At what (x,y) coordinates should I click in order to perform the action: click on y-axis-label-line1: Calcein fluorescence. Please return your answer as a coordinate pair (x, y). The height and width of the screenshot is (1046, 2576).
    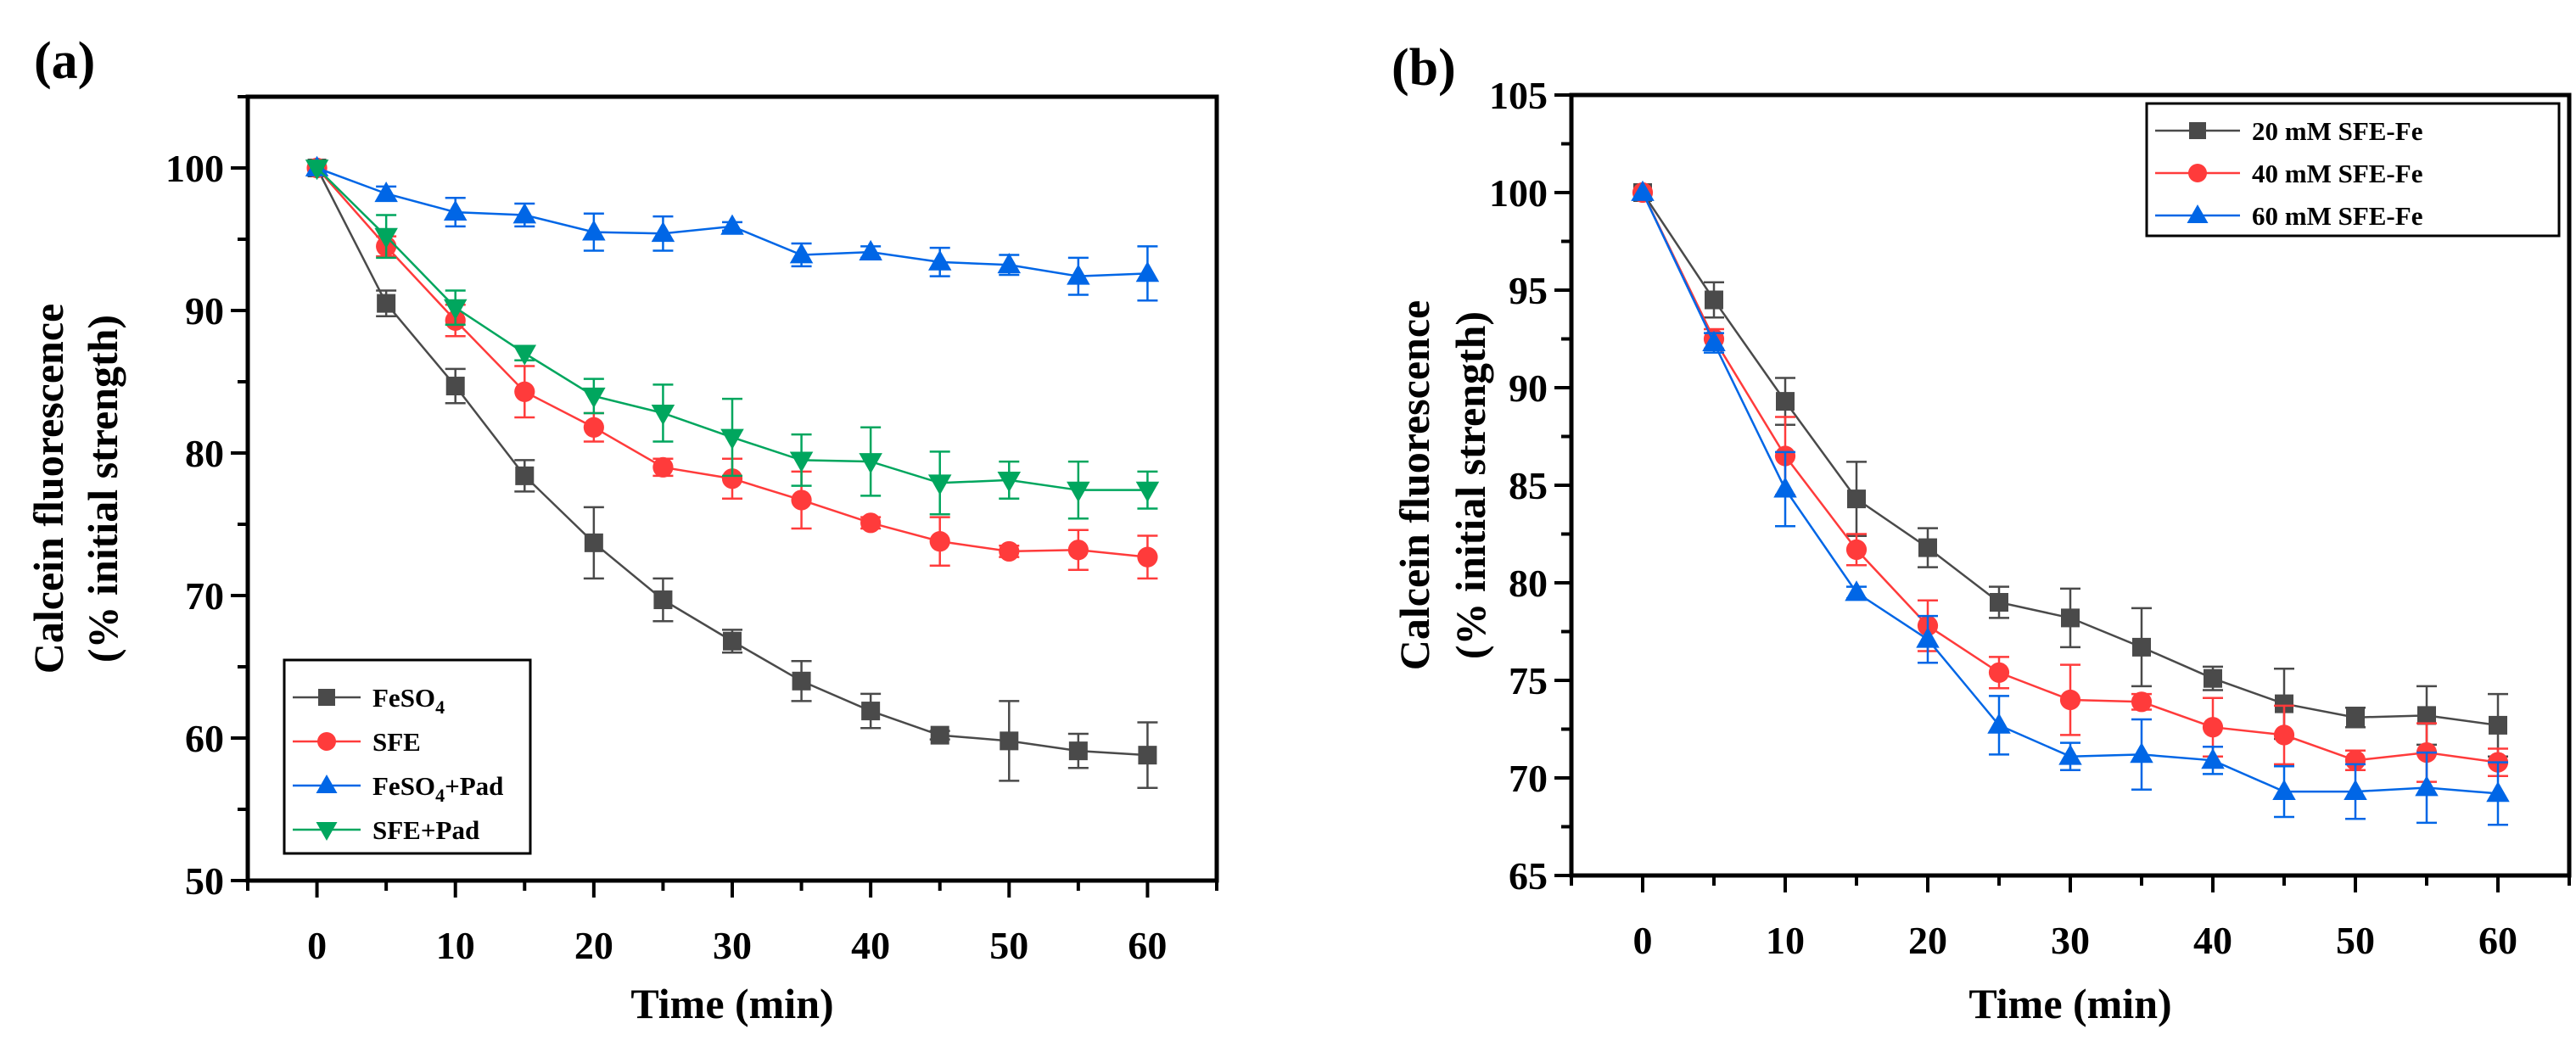
    Looking at the image, I should click on (1414, 485).